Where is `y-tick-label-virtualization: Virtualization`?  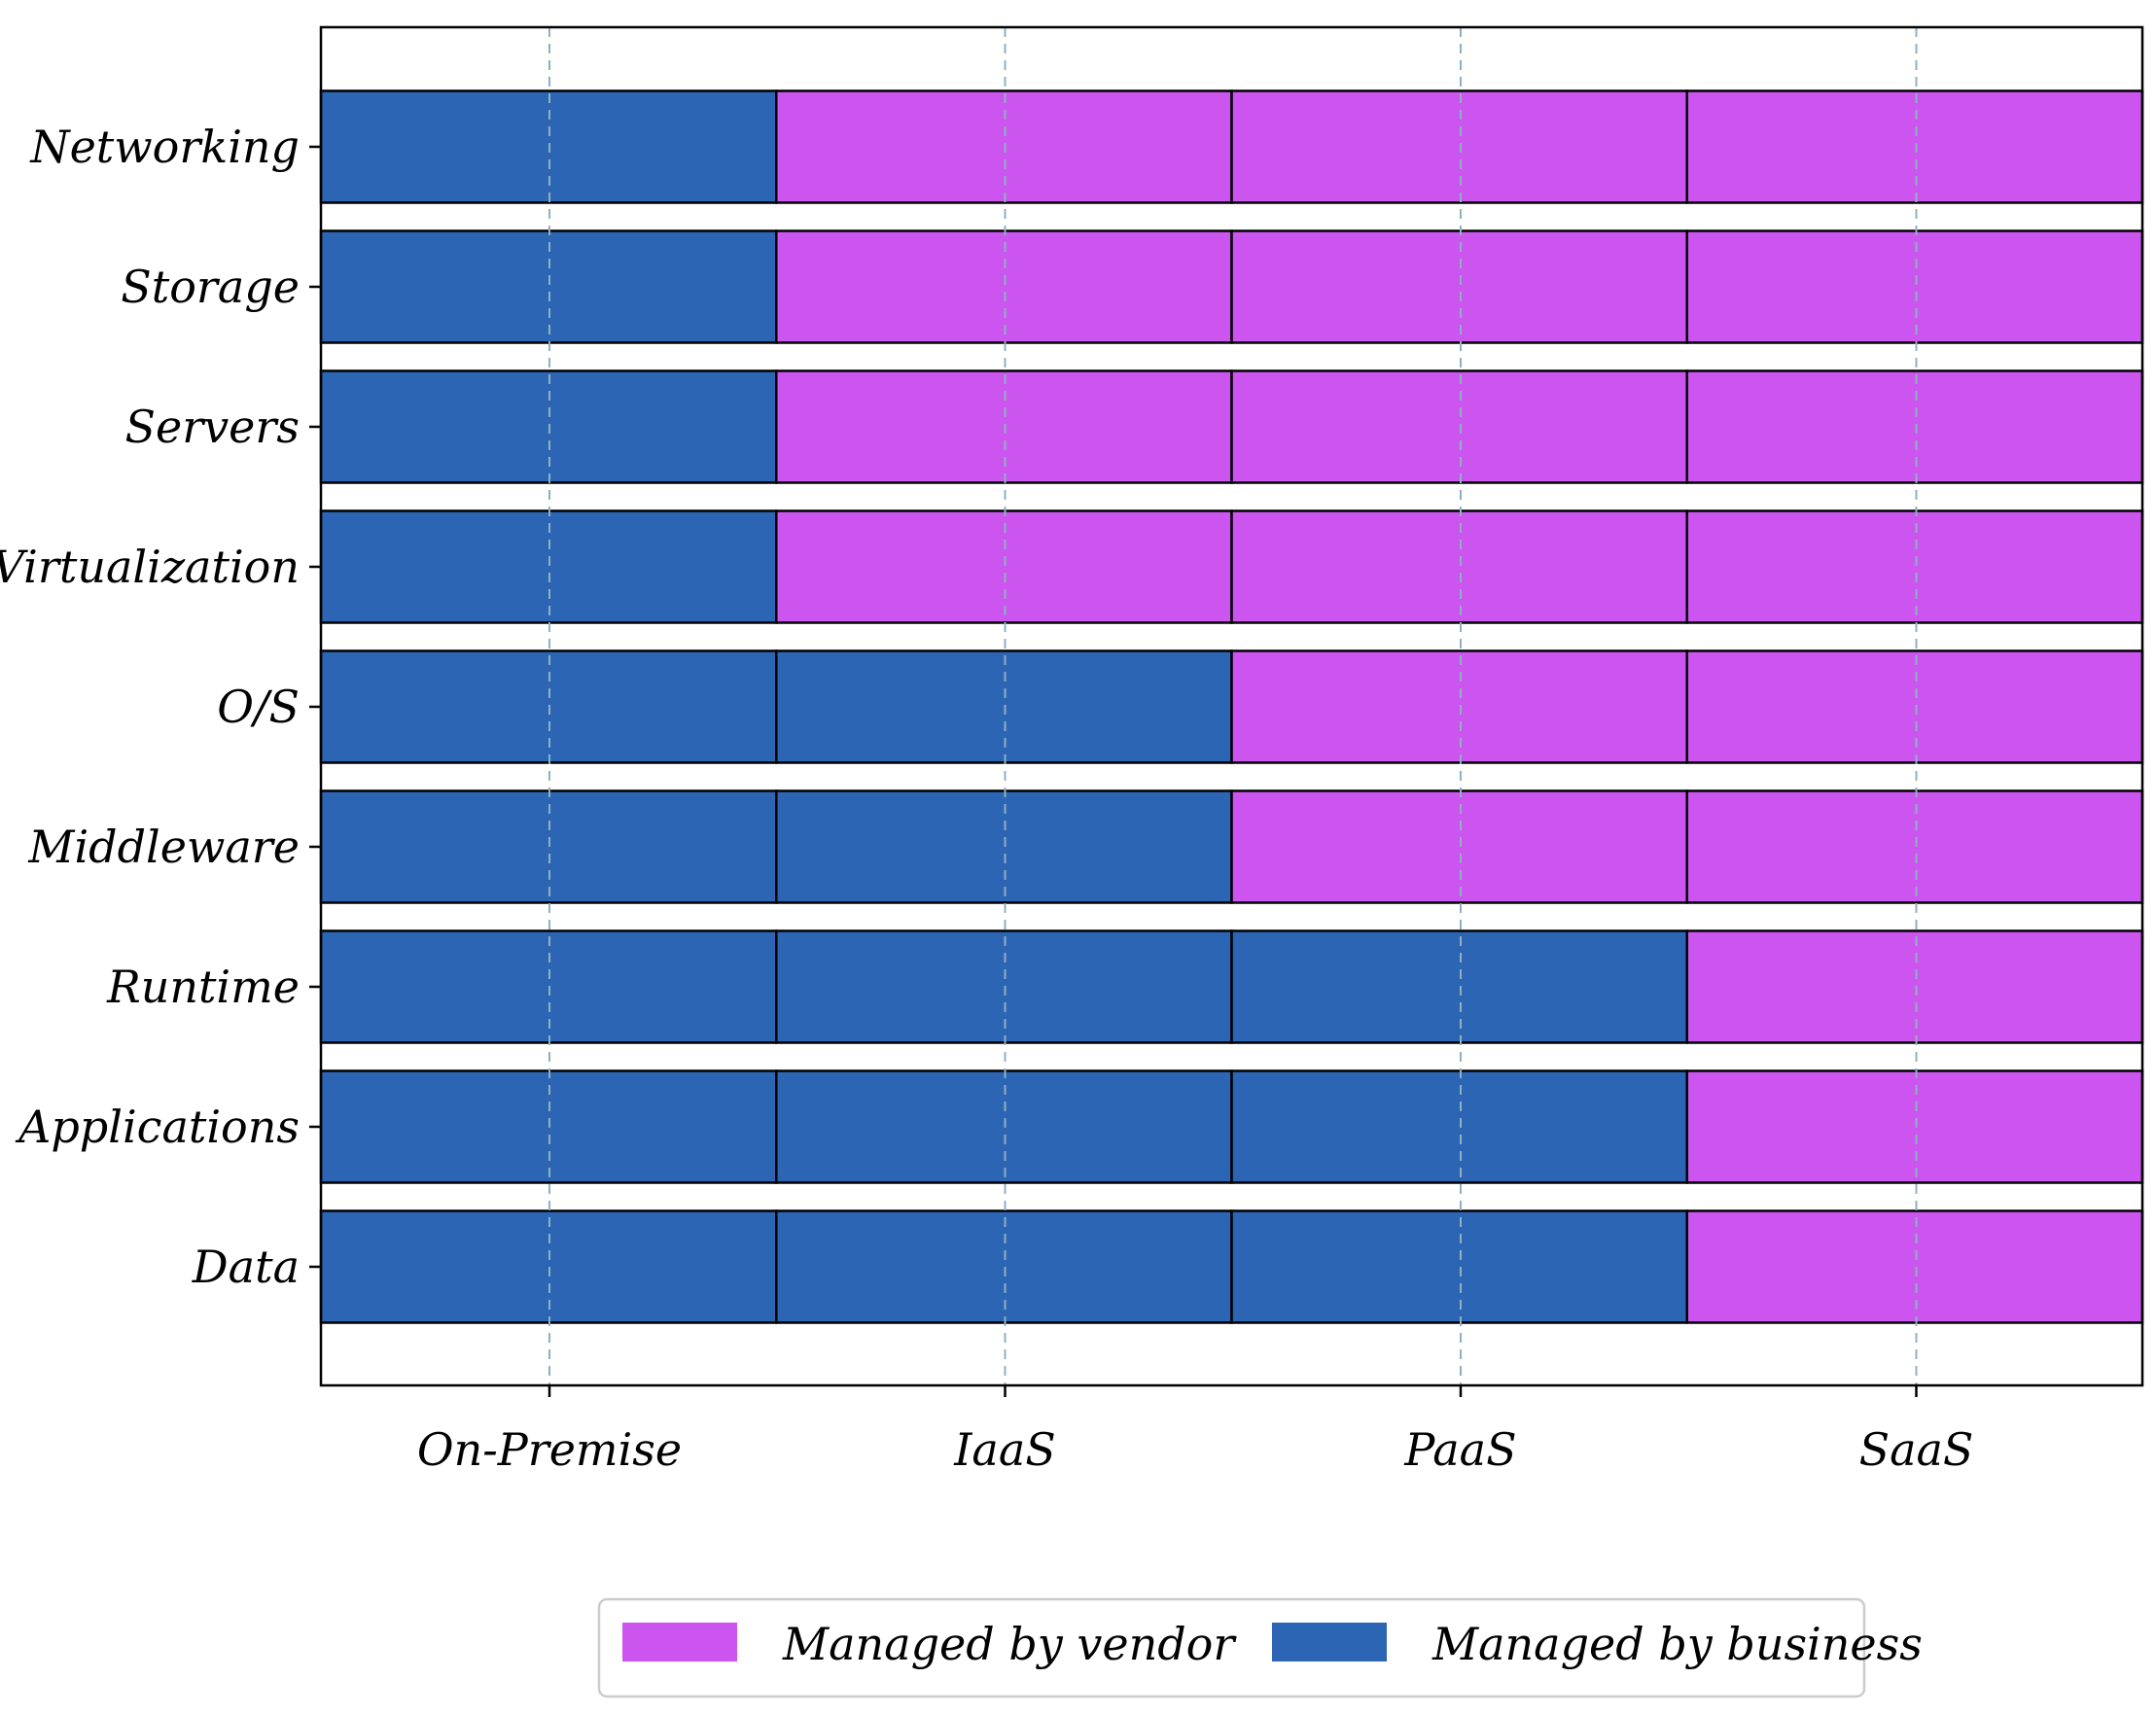
y-tick-label-virtualization: Virtualization is located at coordinates (150, 567).